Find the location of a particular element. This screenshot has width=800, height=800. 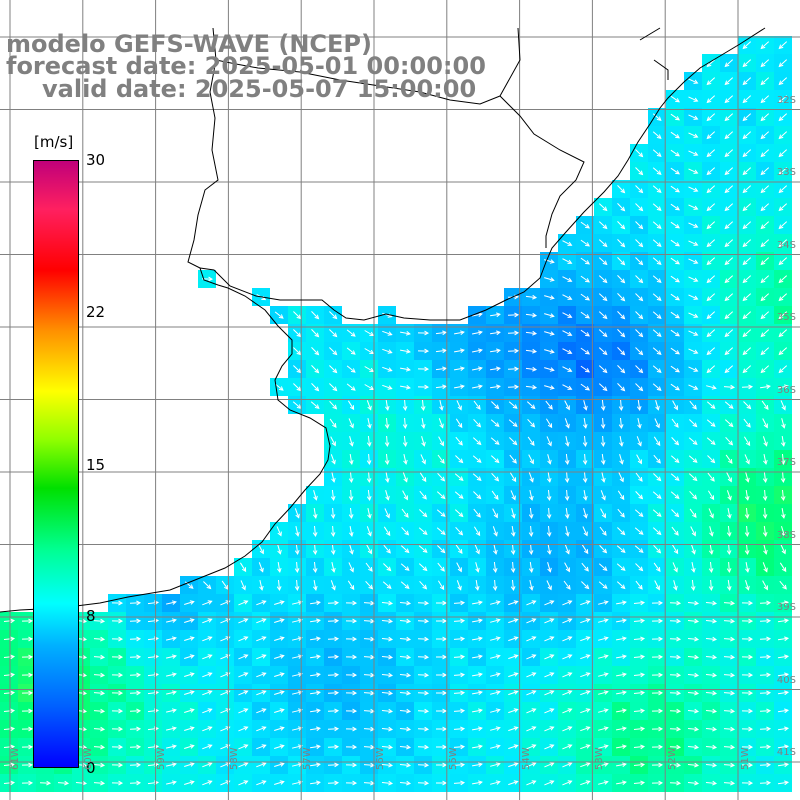

colorbar is located at coordinates (56, 464).